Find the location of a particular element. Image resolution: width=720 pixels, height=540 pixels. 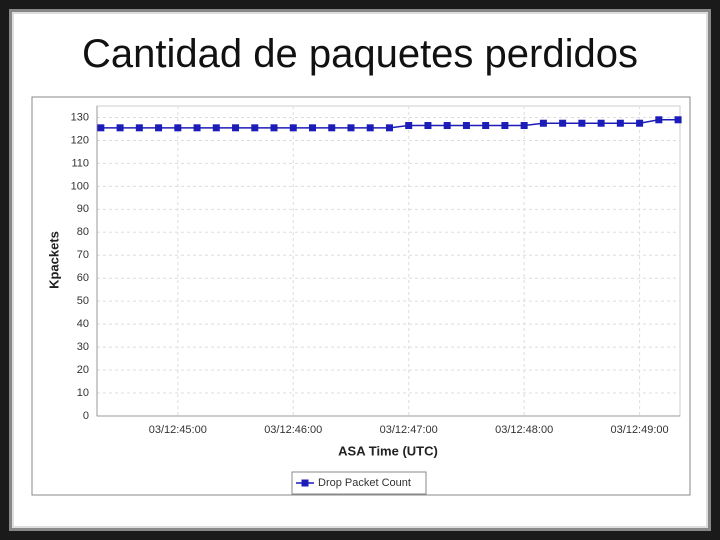

y-tick-label: 60 is located at coordinates (83, 278).